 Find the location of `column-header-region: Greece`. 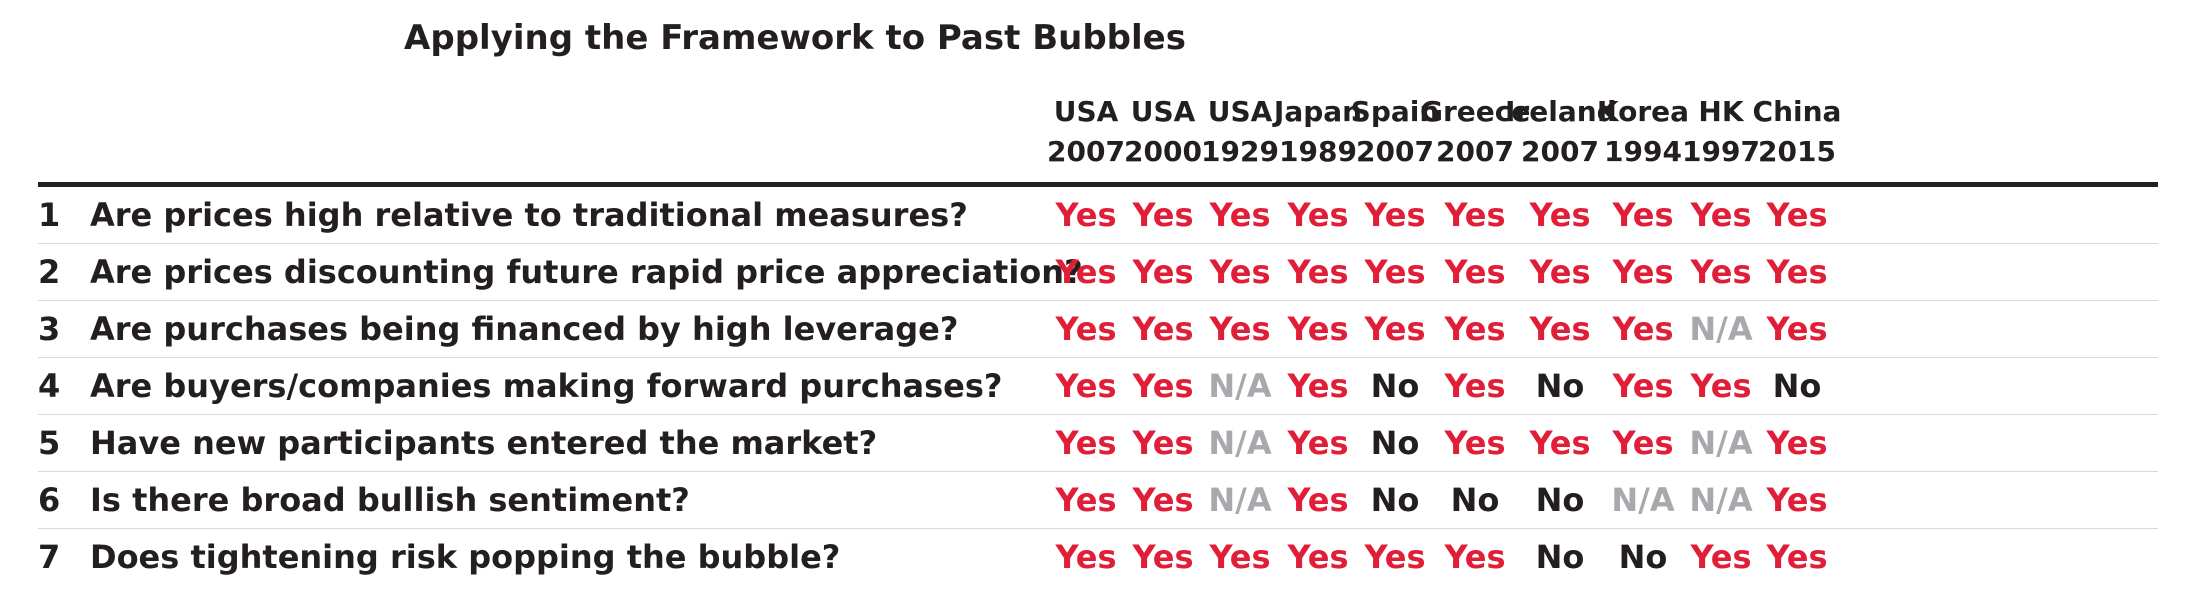

column-header-region: Greece is located at coordinates (1475, 111).